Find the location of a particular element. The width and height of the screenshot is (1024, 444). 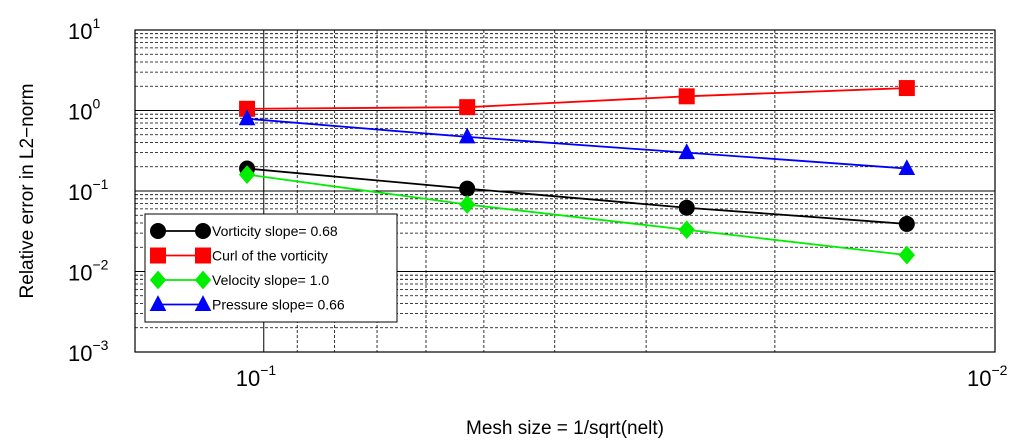

legend-item: Velocity slope= 1.0 is located at coordinates (239, 280).